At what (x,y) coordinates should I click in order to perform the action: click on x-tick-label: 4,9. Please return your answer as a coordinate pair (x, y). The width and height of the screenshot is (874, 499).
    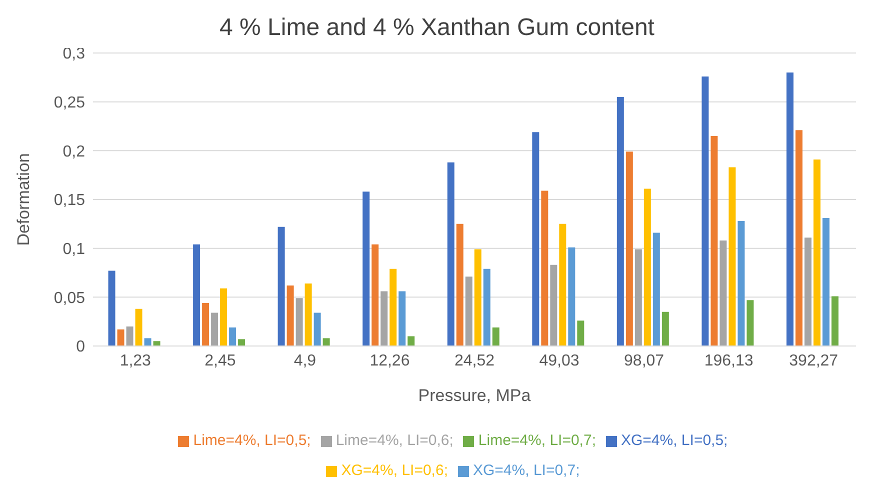
    Looking at the image, I should click on (305, 361).